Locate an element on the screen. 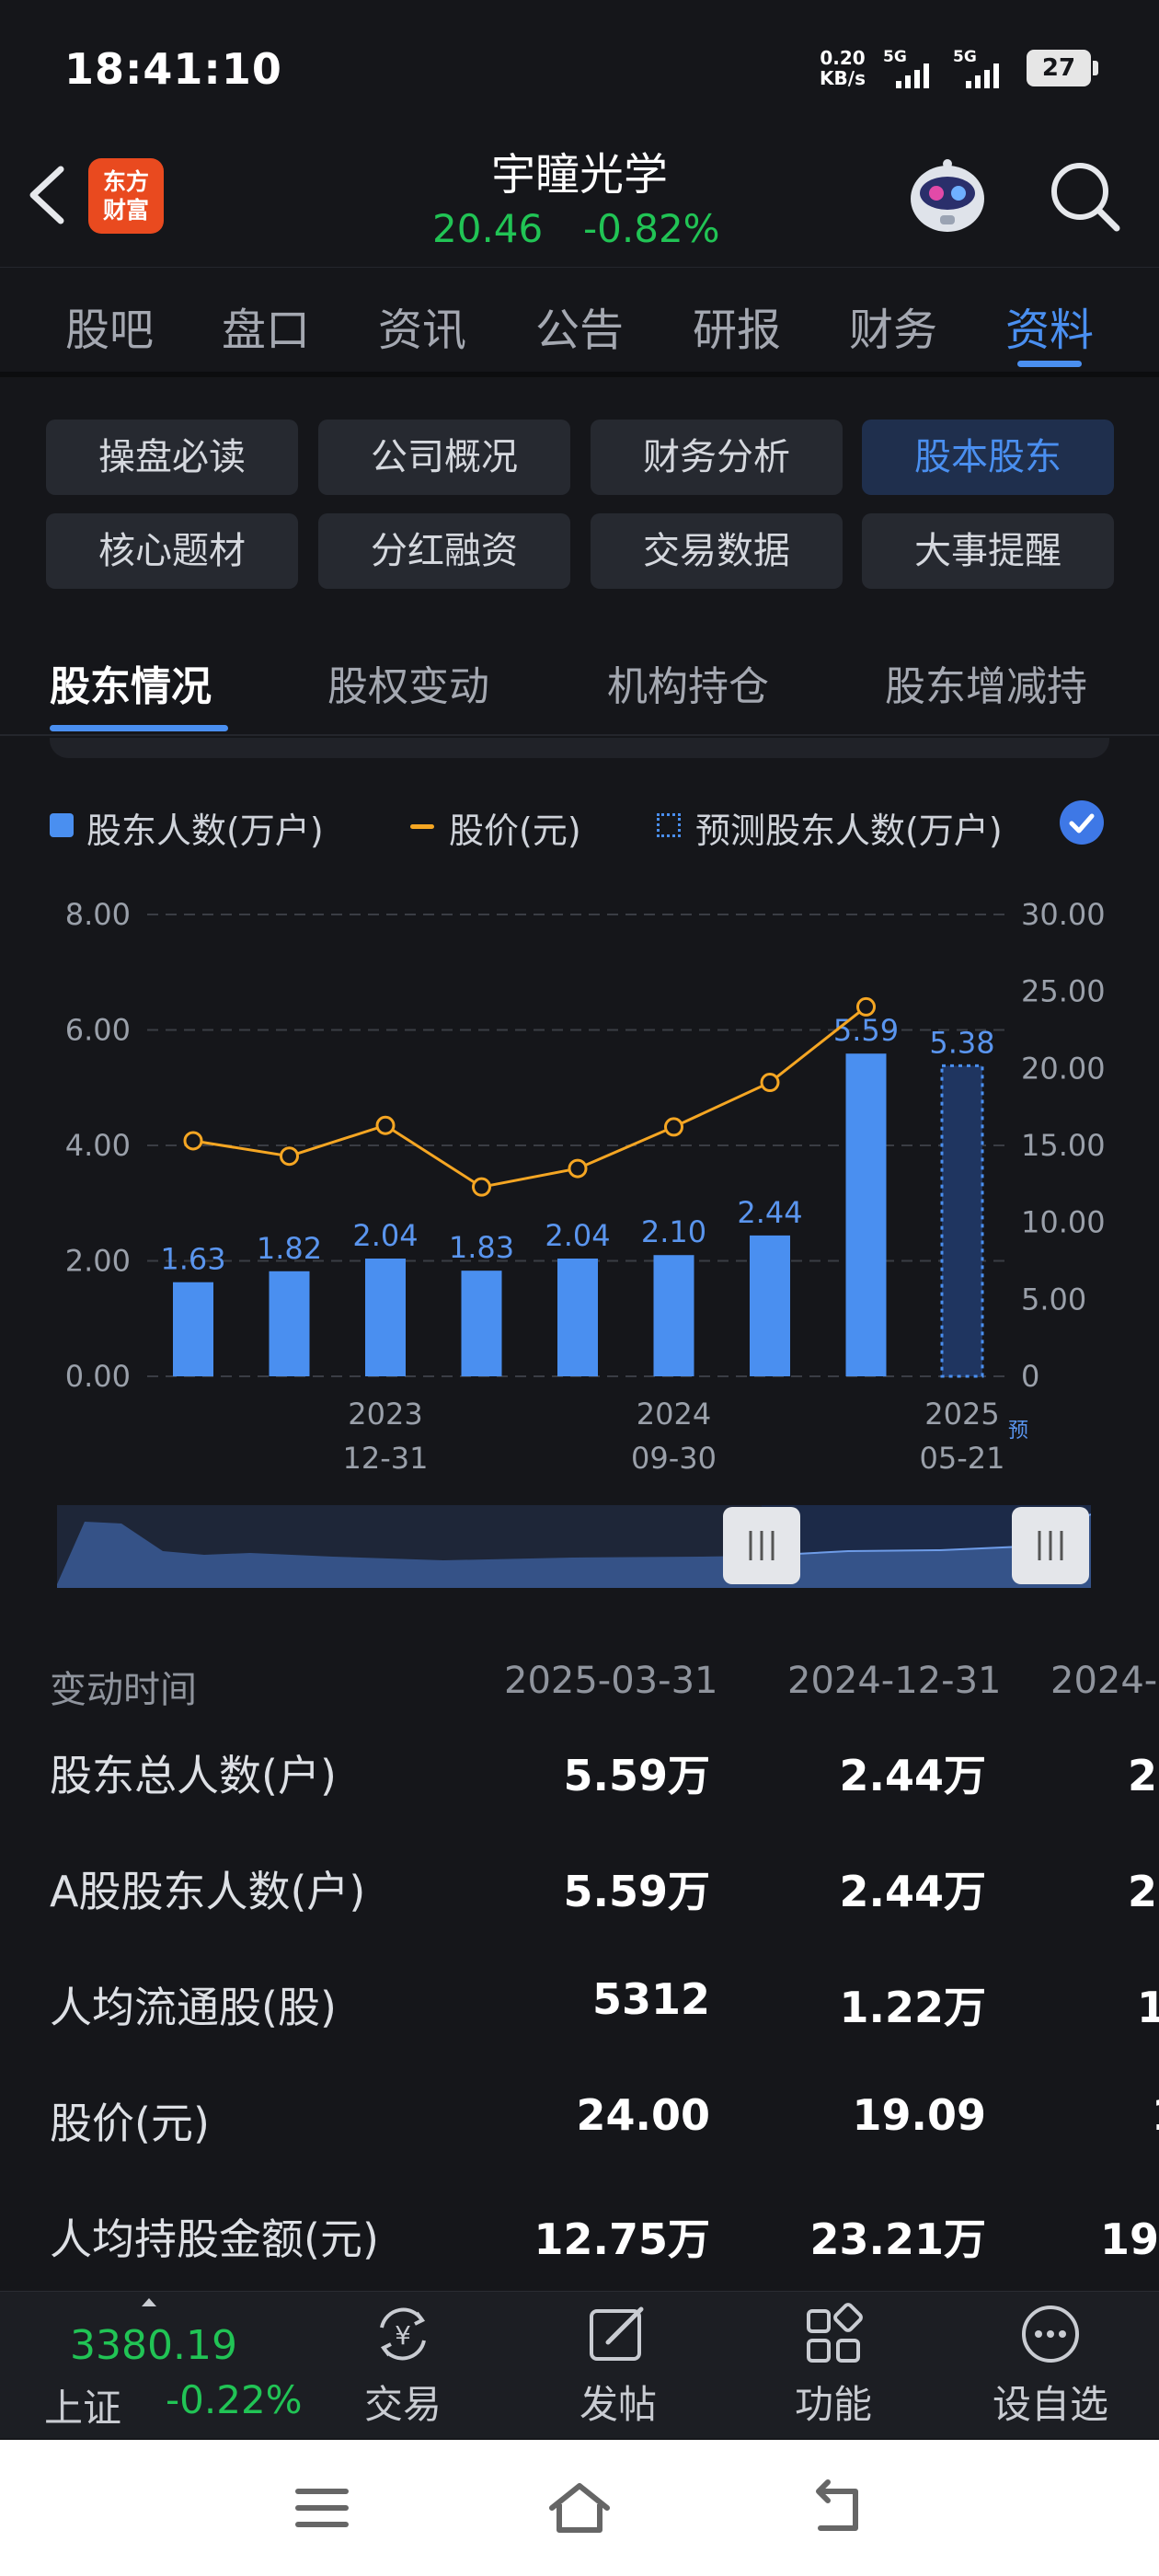  market-index-value: 3380.19 is located at coordinates (153, 2345).